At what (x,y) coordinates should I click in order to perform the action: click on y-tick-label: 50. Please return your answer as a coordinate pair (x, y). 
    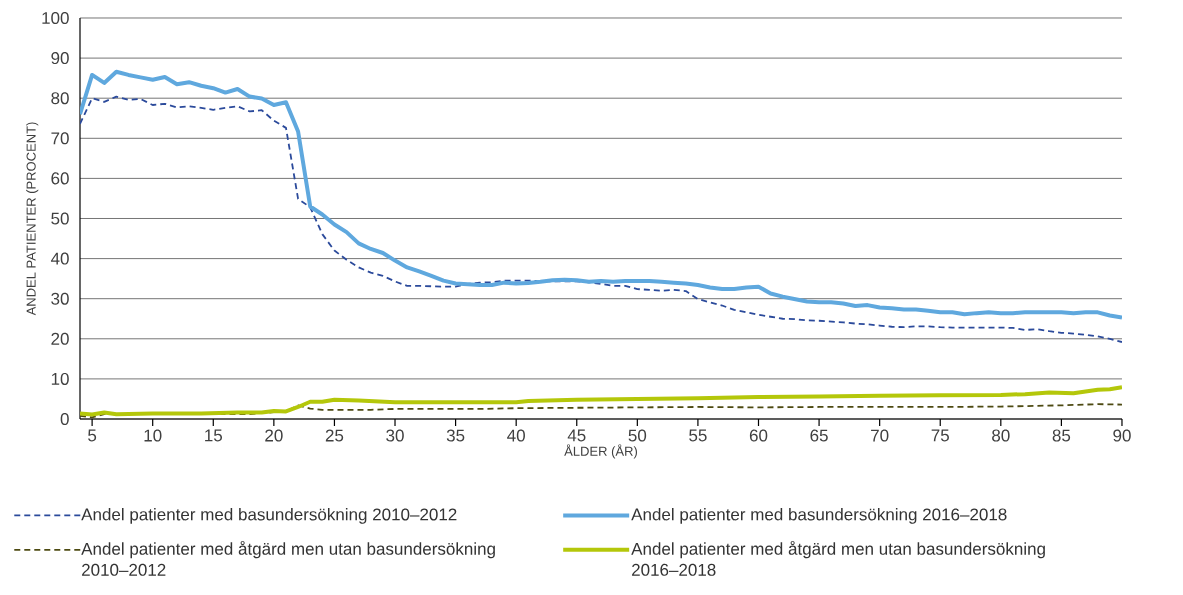
    Looking at the image, I should click on (60, 218).